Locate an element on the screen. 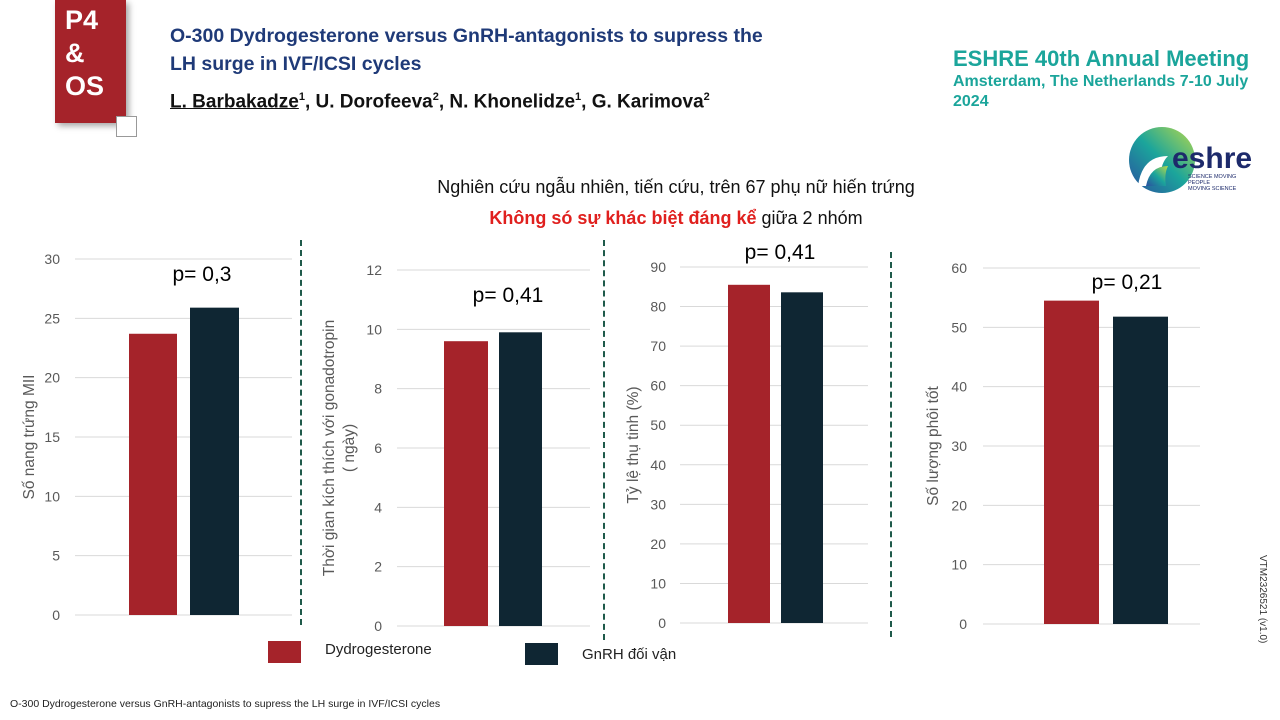 The image size is (1280, 720). y-tick-label: 4 is located at coordinates (378, 507).